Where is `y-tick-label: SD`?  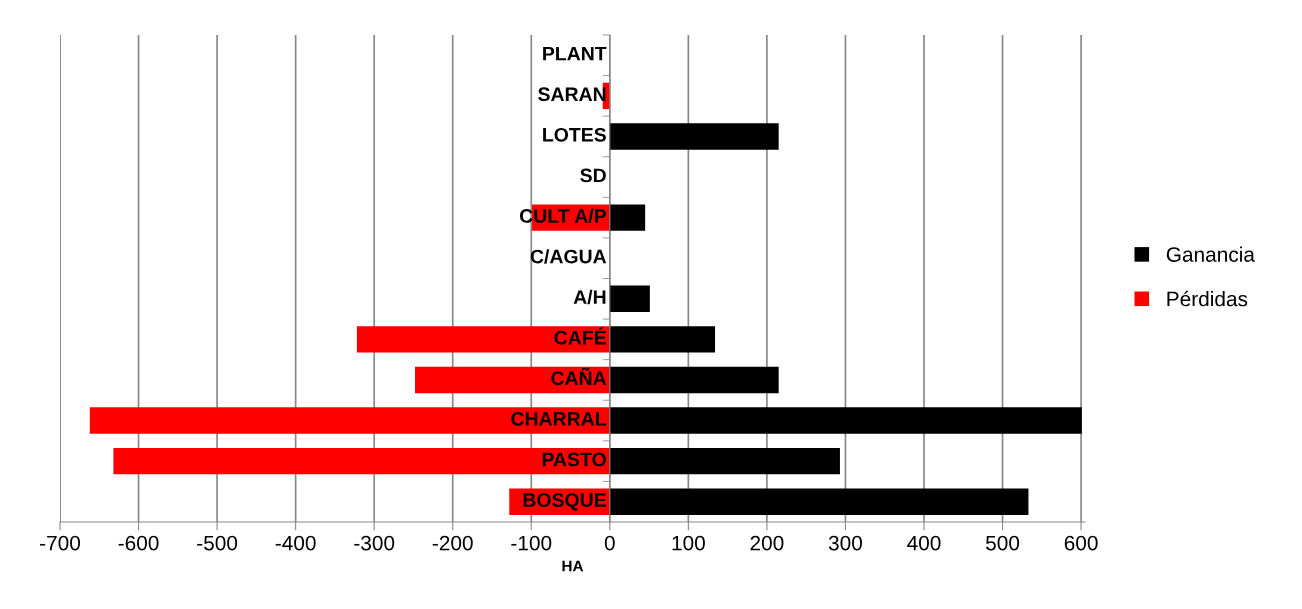 y-tick-label: SD is located at coordinates (593, 175).